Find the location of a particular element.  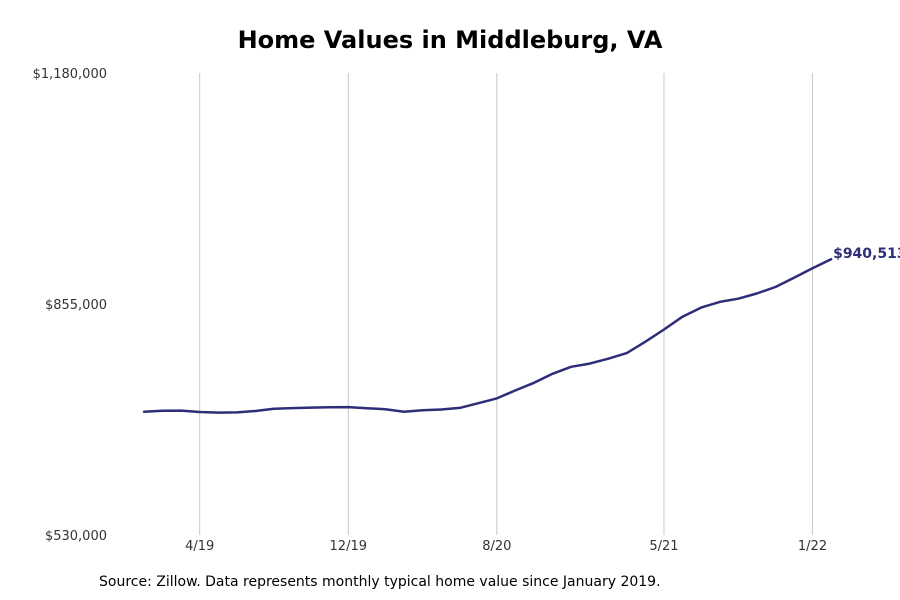

annotation-layer: $940,513 is located at coordinates (866, 254).